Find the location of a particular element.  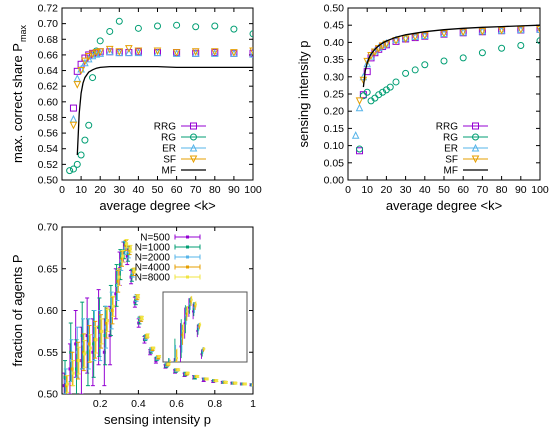

x-tick-label: 0 is located at coordinates (348, 190).